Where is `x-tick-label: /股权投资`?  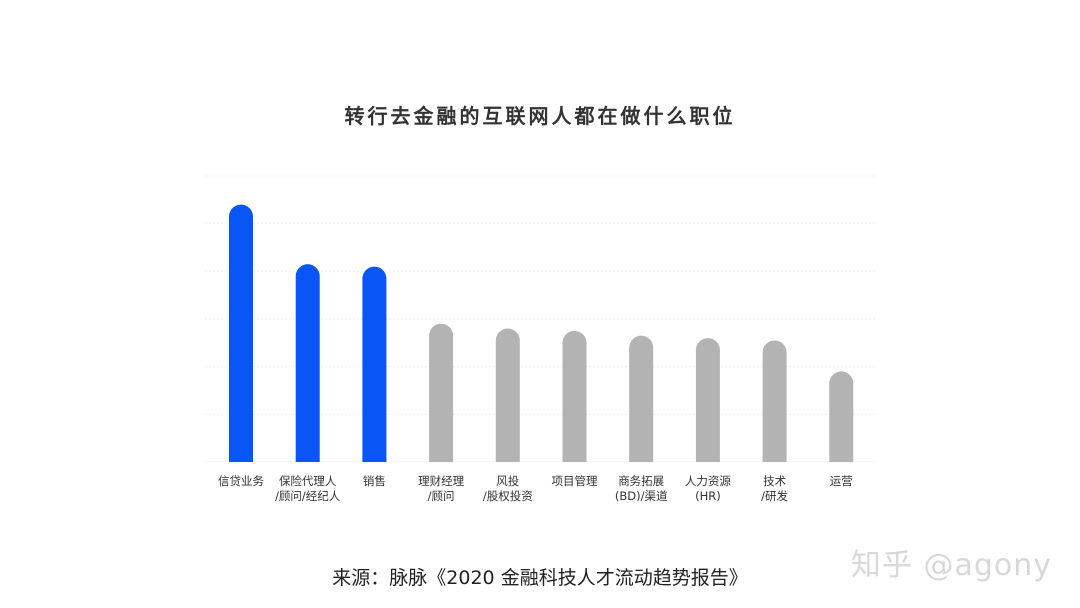
x-tick-label: /股权投资 is located at coordinates (508, 496).